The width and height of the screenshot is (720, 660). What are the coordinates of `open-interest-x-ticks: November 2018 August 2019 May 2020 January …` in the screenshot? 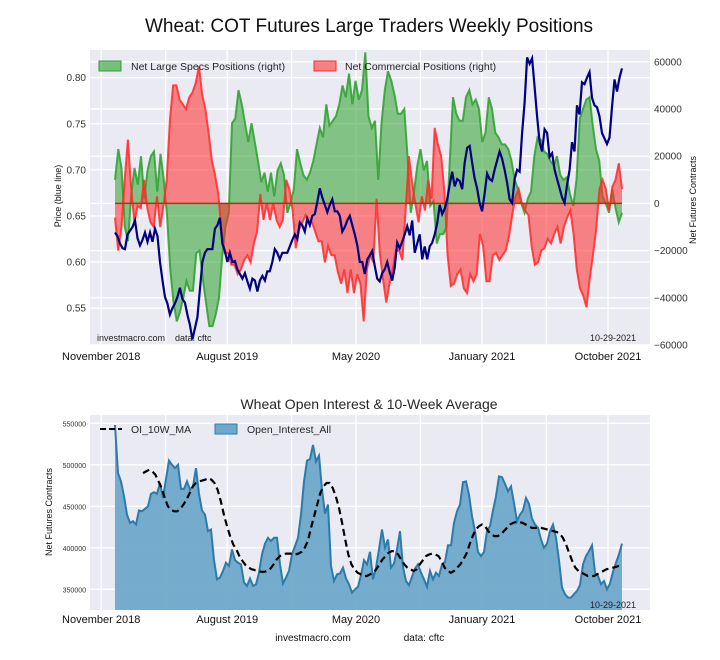 It's located at (351, 620).